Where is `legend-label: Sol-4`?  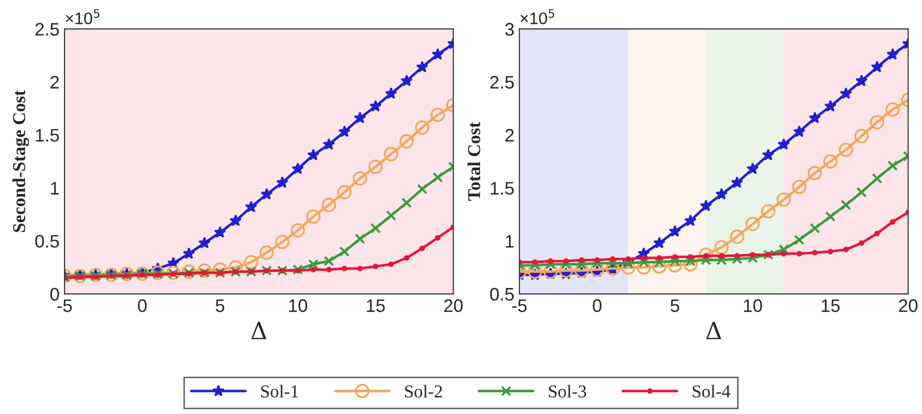
legend-label: Sol-4 is located at coordinates (711, 391).